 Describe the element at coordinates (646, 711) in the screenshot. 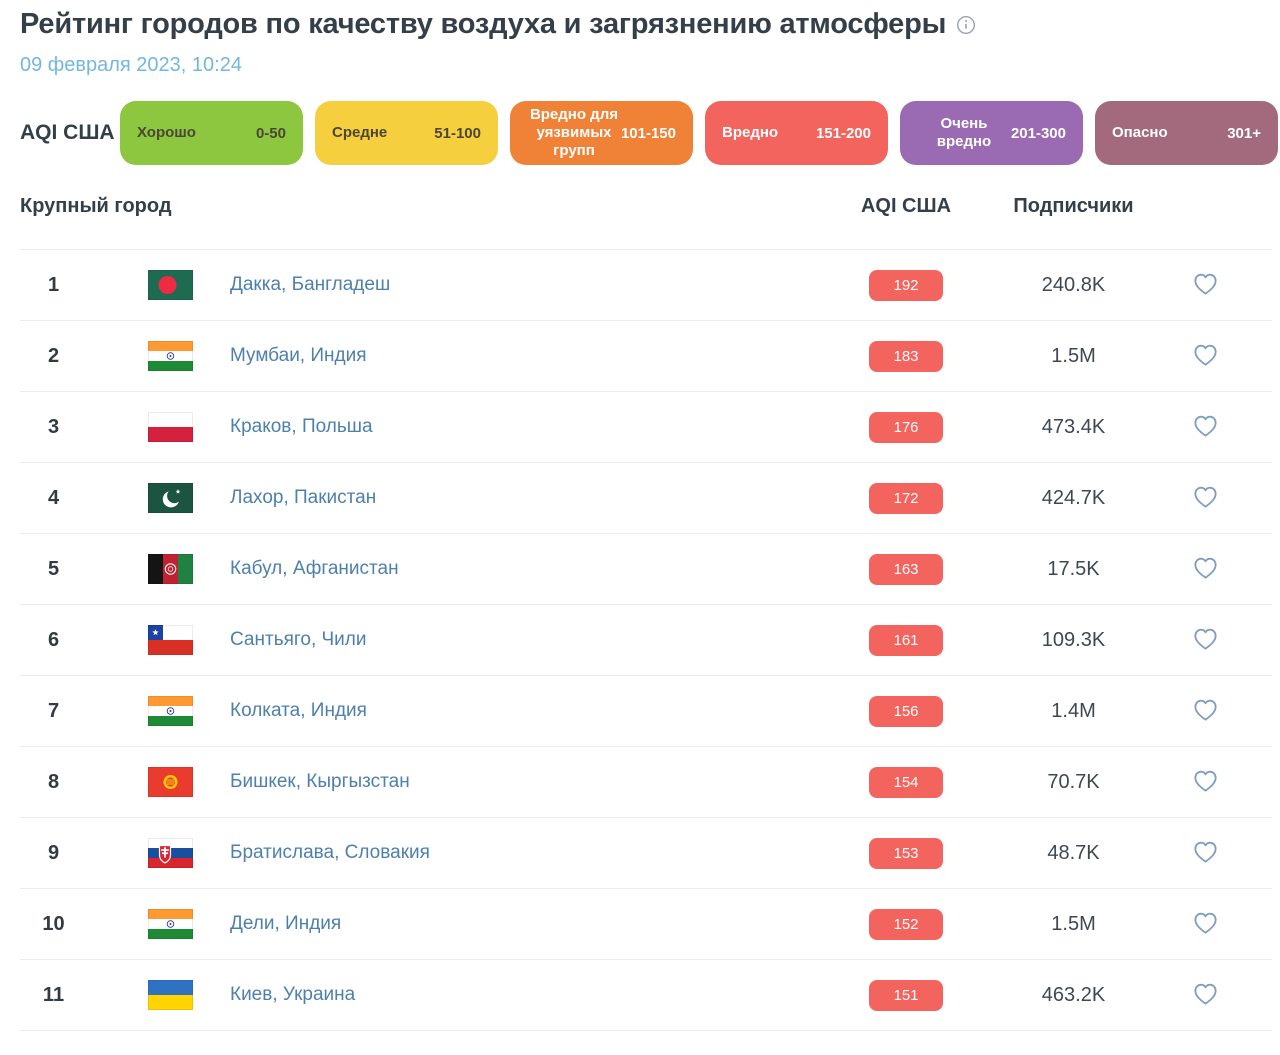

I see `table-row: 7 Колката, Индия 156 1.4M` at that location.